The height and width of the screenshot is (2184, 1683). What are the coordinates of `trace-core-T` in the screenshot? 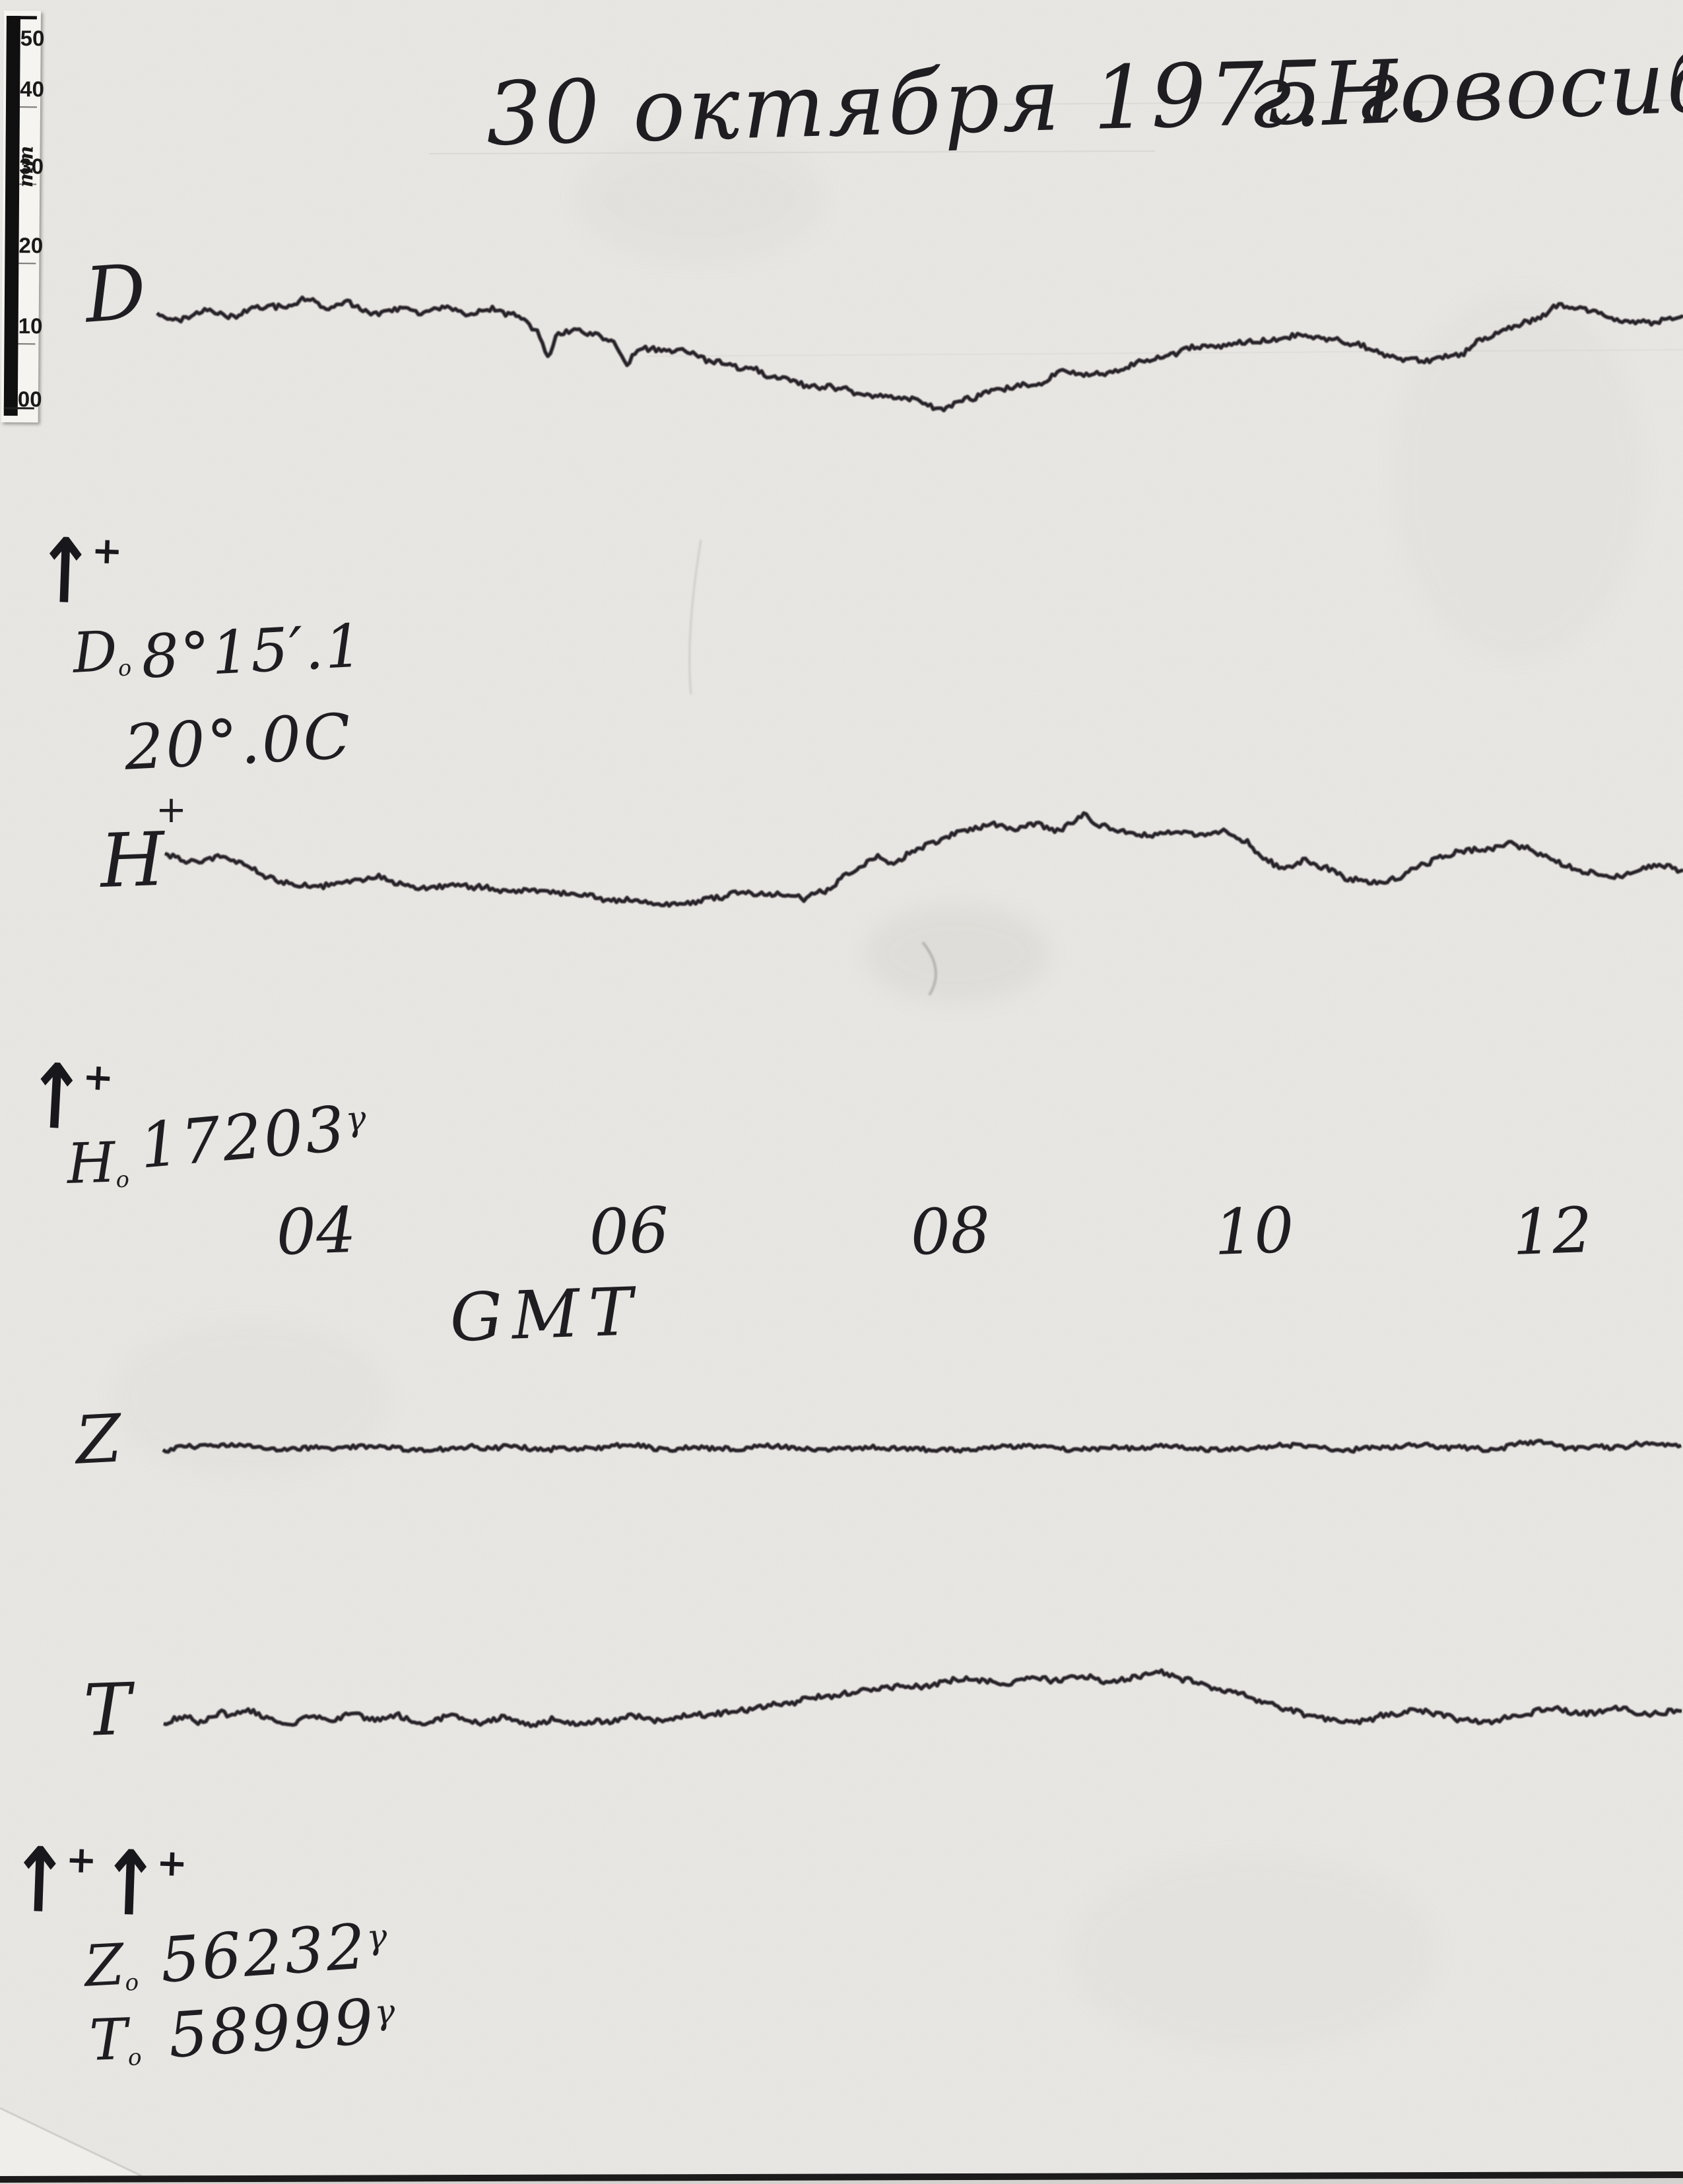 It's located at (923, 1698).